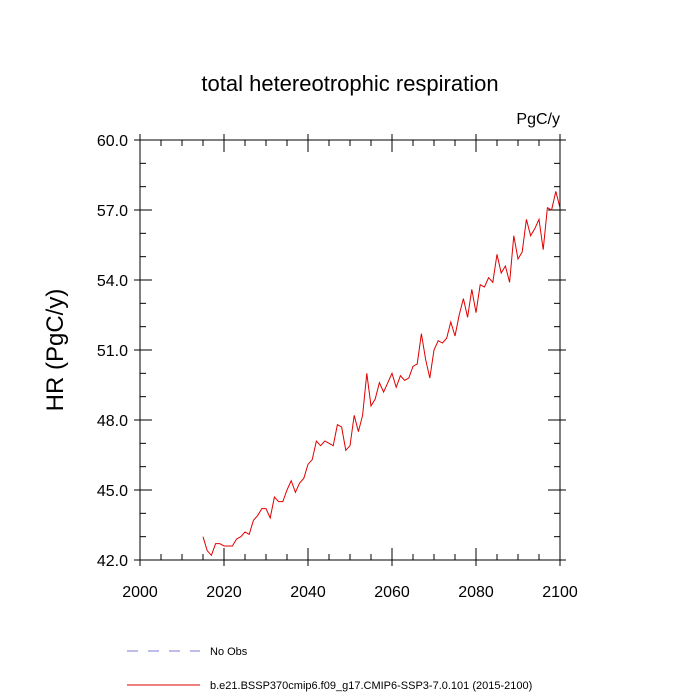 This screenshot has height=700, width=700. What do you see at coordinates (55, 350) in the screenshot?
I see `y-axis-label: HR (PgC/y)` at bounding box center [55, 350].